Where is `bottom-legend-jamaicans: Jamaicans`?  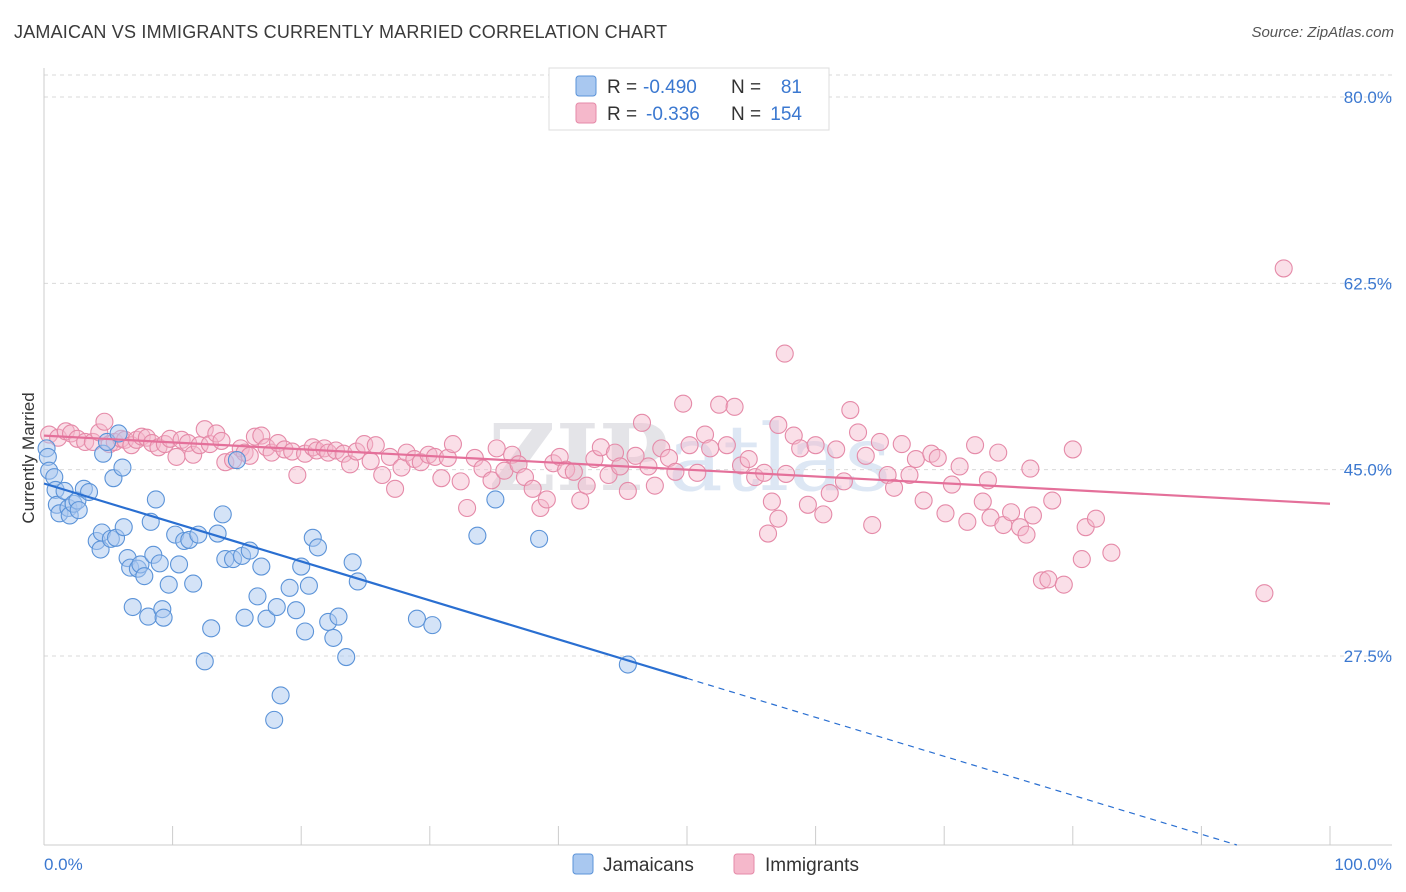 bottom-legend-jamaicans: Jamaicans is located at coordinates (648, 865).